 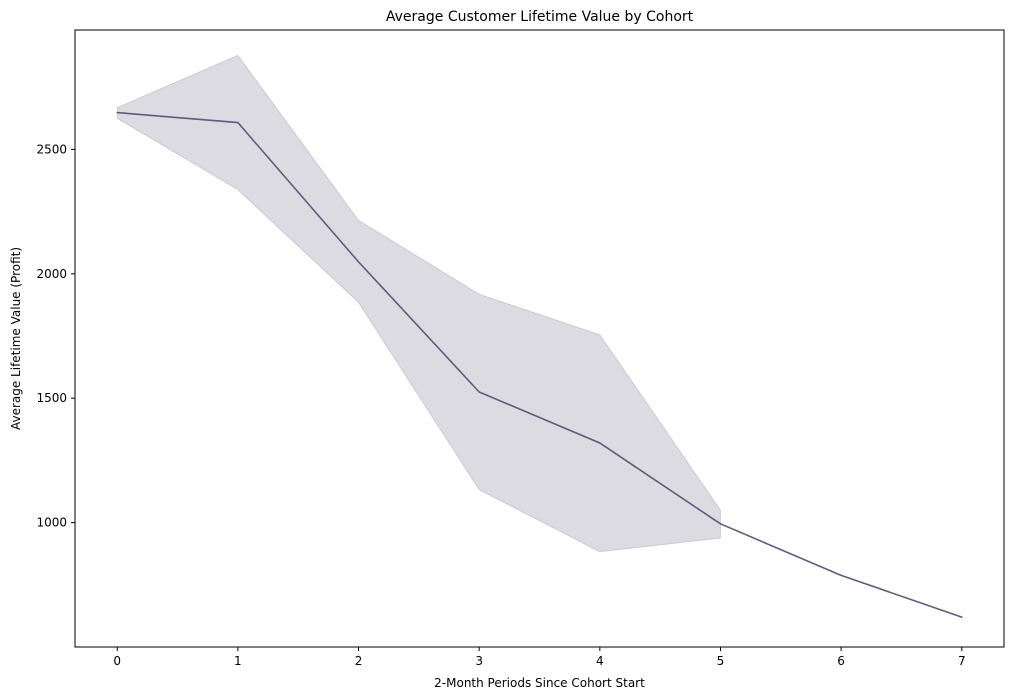 What do you see at coordinates (962, 661) in the screenshot?
I see `x-tick-label: 7` at bounding box center [962, 661].